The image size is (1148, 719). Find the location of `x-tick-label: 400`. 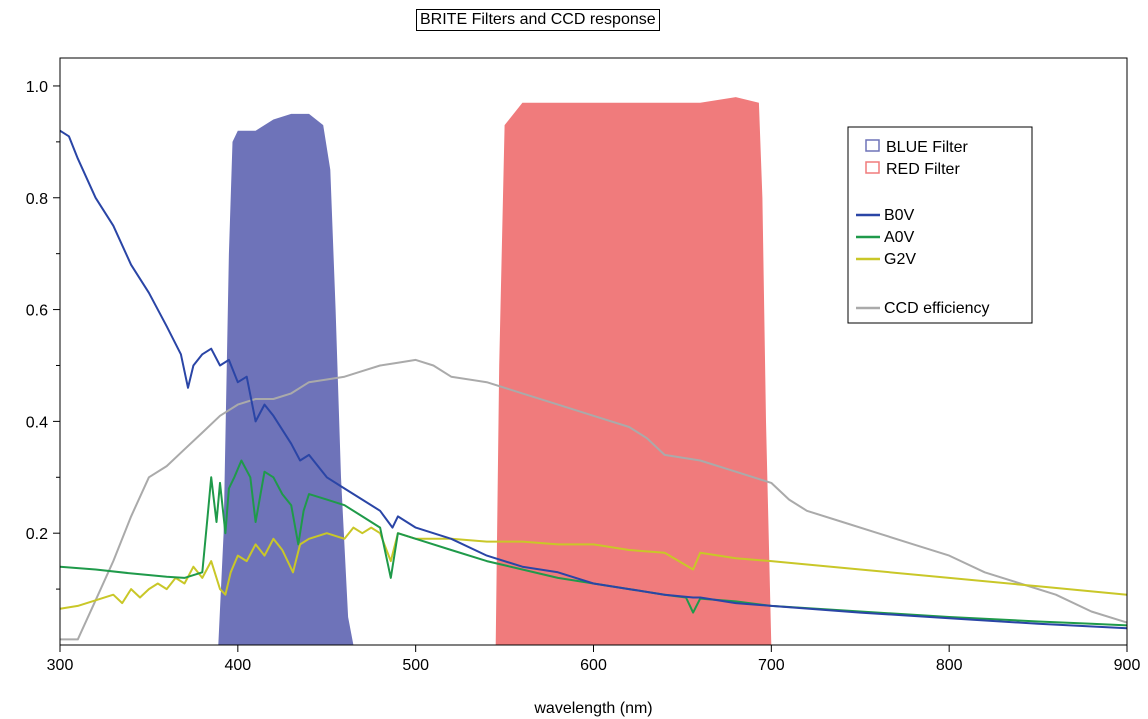

x-tick-label: 400 is located at coordinates (237, 665).